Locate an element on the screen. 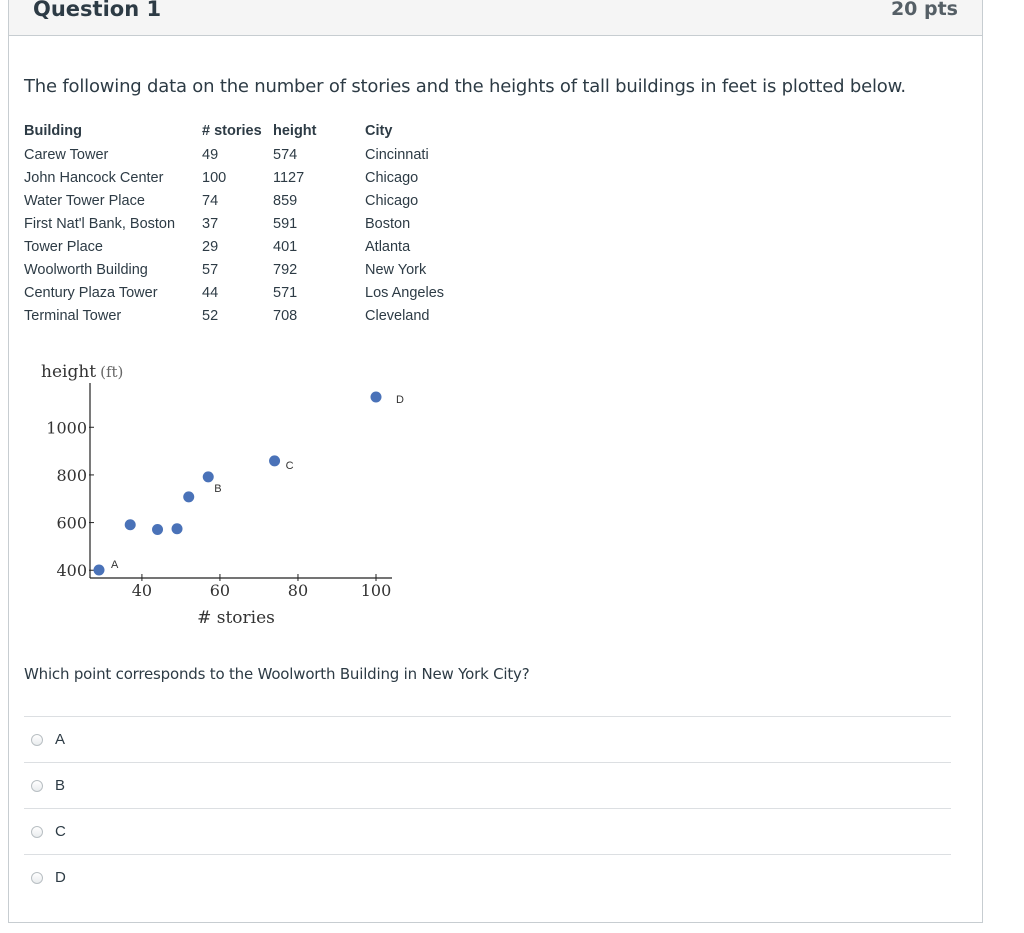 The width and height of the screenshot is (1024, 933). building-cell: Carew Tower is located at coordinates (66, 154).